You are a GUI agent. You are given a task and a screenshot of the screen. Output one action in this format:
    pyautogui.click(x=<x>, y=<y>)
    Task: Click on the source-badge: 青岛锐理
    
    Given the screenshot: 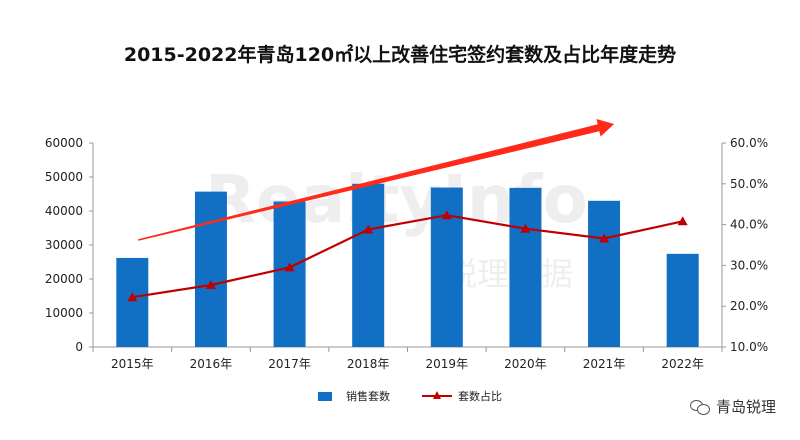 What is the action you would take?
    pyautogui.click(x=732, y=406)
    